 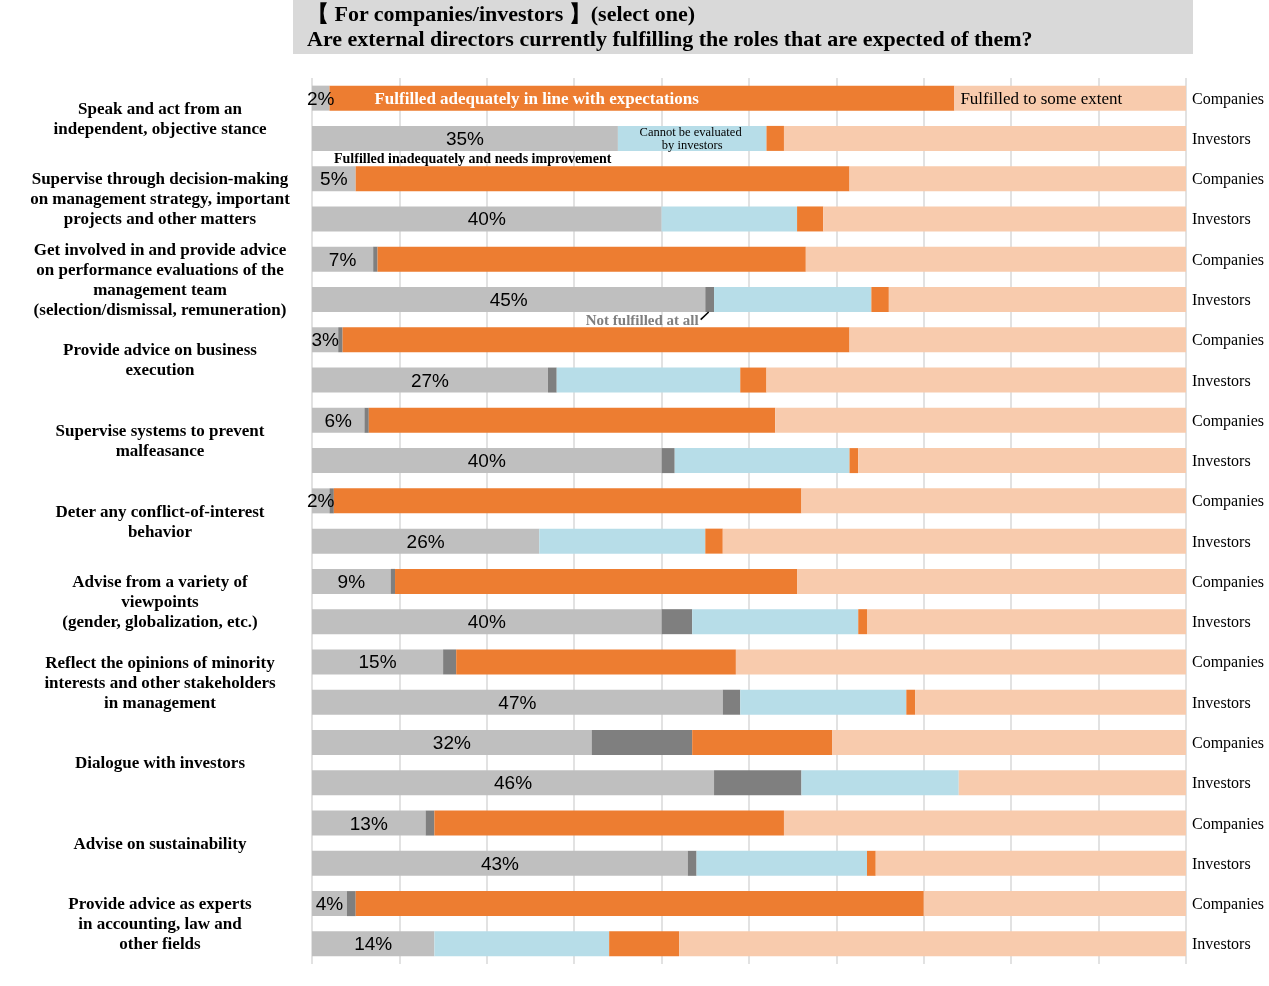 I want to click on text: Supervise systems to prevent malfeasance, so click(x=160, y=440).